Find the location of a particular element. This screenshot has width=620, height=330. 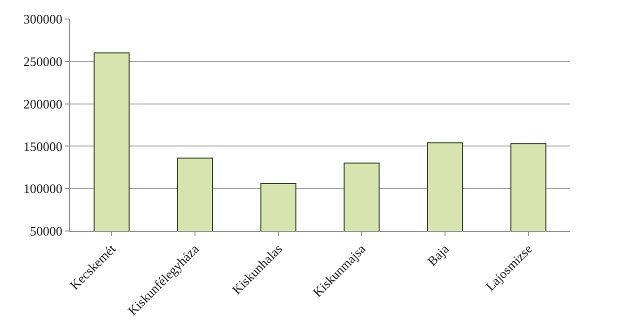

y-tick-label: 300000 is located at coordinates (42, 19).